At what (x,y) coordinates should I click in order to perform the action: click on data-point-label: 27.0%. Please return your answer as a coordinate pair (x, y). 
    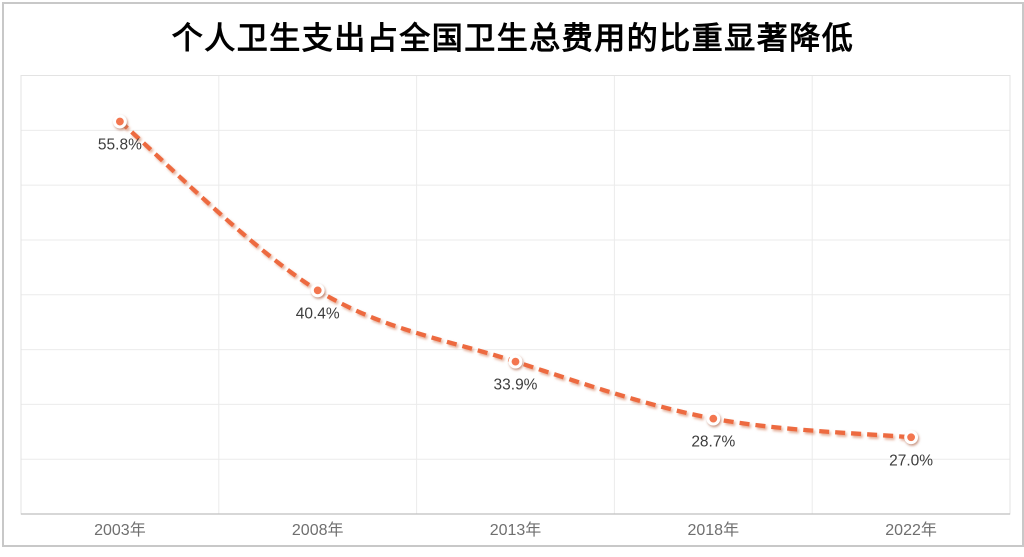
    Looking at the image, I should click on (911, 460).